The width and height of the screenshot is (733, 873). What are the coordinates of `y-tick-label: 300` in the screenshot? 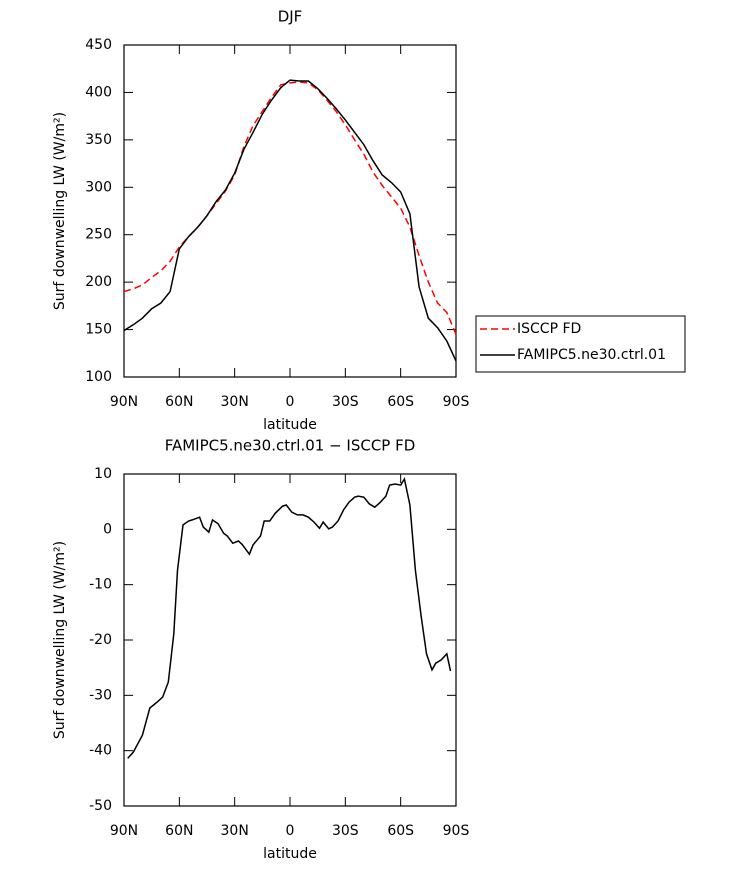 It's located at (98, 187).